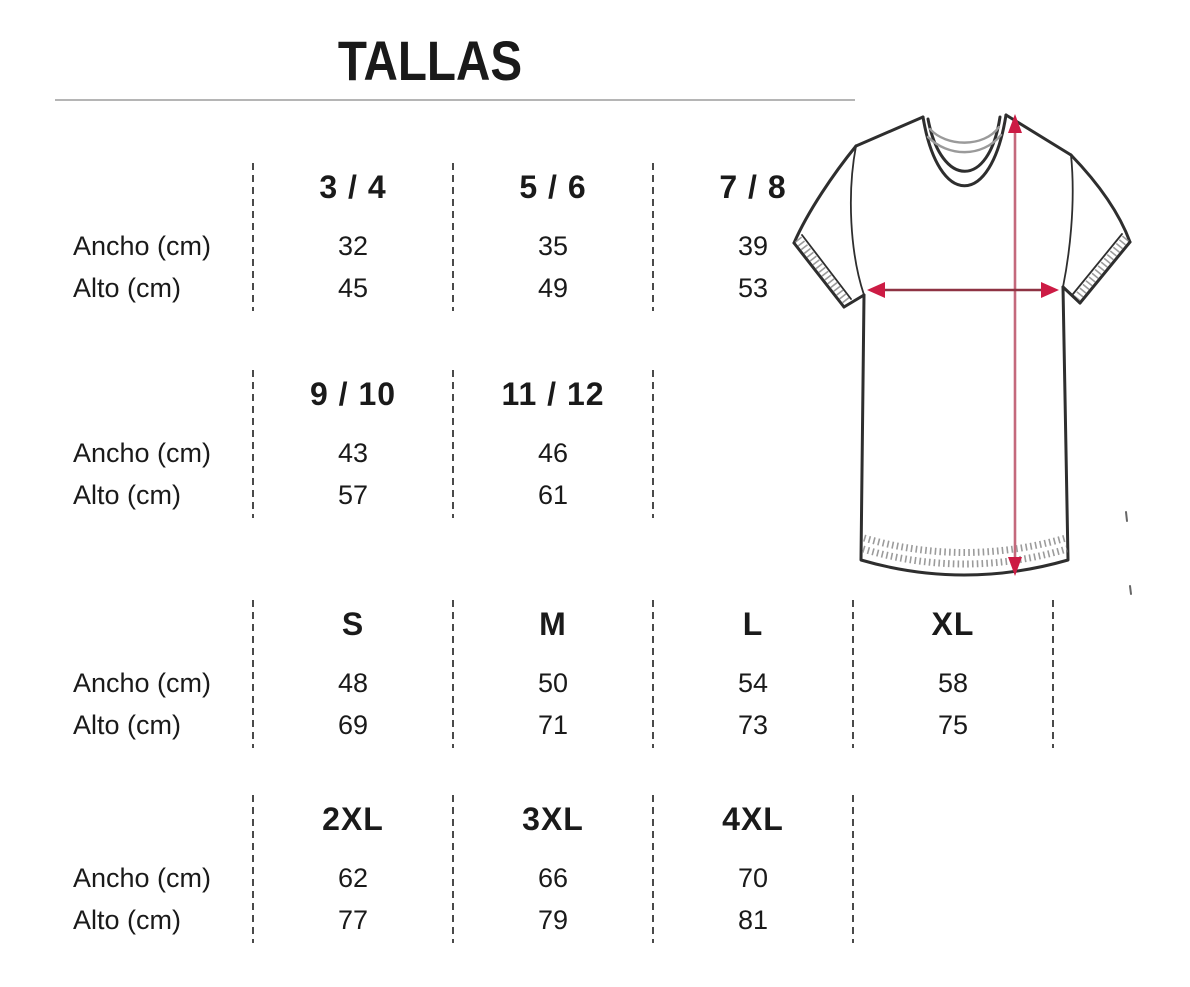  I want to click on alto-value: 81, so click(753, 920).